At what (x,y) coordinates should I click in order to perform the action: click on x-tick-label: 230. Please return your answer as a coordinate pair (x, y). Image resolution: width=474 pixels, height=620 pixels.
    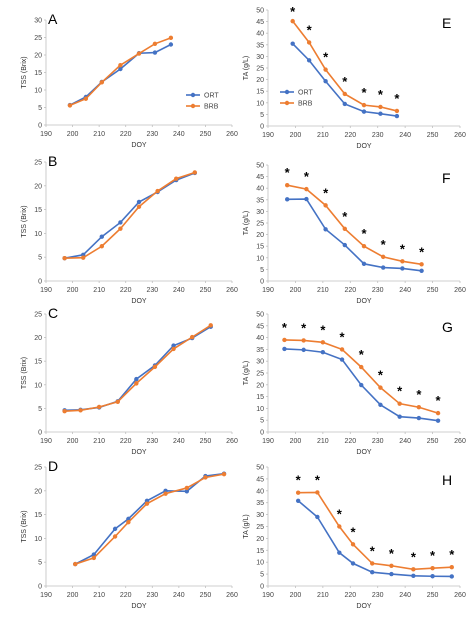
    Looking at the image, I should click on (378, 135).